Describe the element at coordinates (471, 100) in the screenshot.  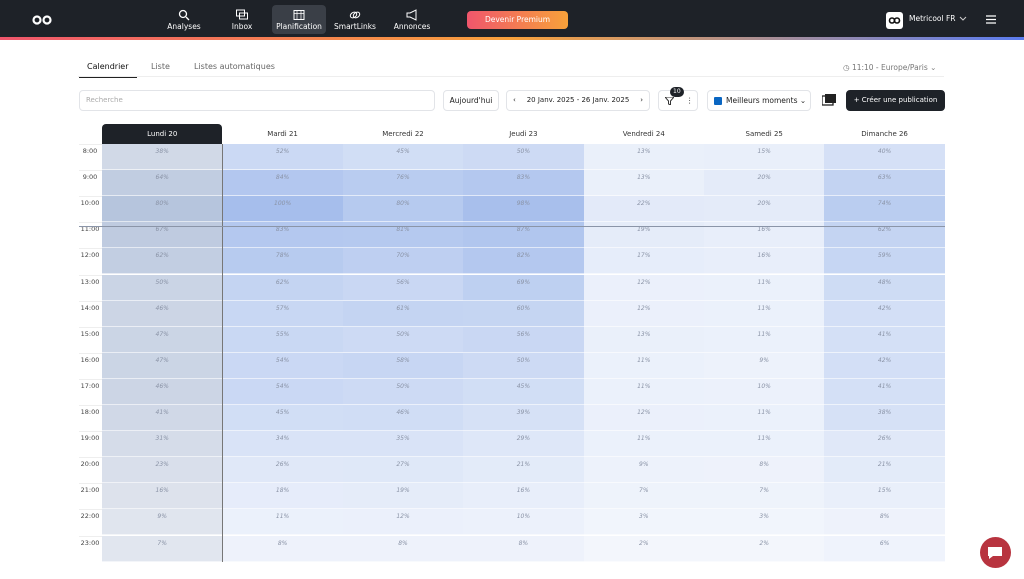
I see `today-button: Aujourd'hui` at that location.